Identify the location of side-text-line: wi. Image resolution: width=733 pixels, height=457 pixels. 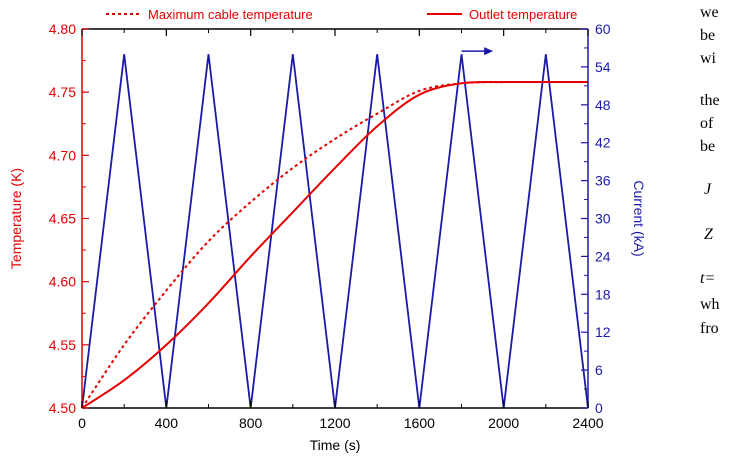
(708, 58).